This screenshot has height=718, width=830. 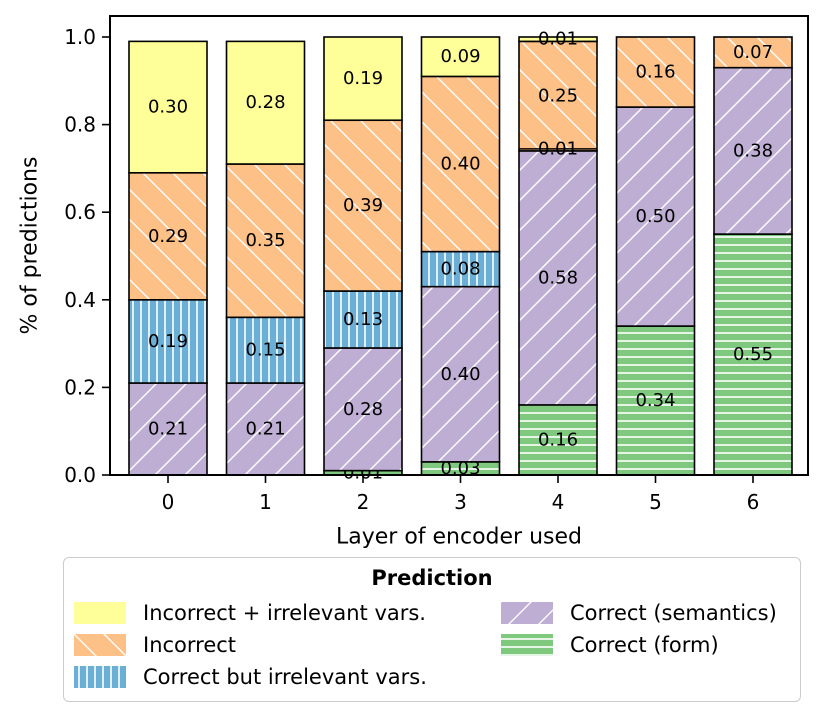 What do you see at coordinates (460, 502) in the screenshot?
I see `x-tick-label: 3` at bounding box center [460, 502].